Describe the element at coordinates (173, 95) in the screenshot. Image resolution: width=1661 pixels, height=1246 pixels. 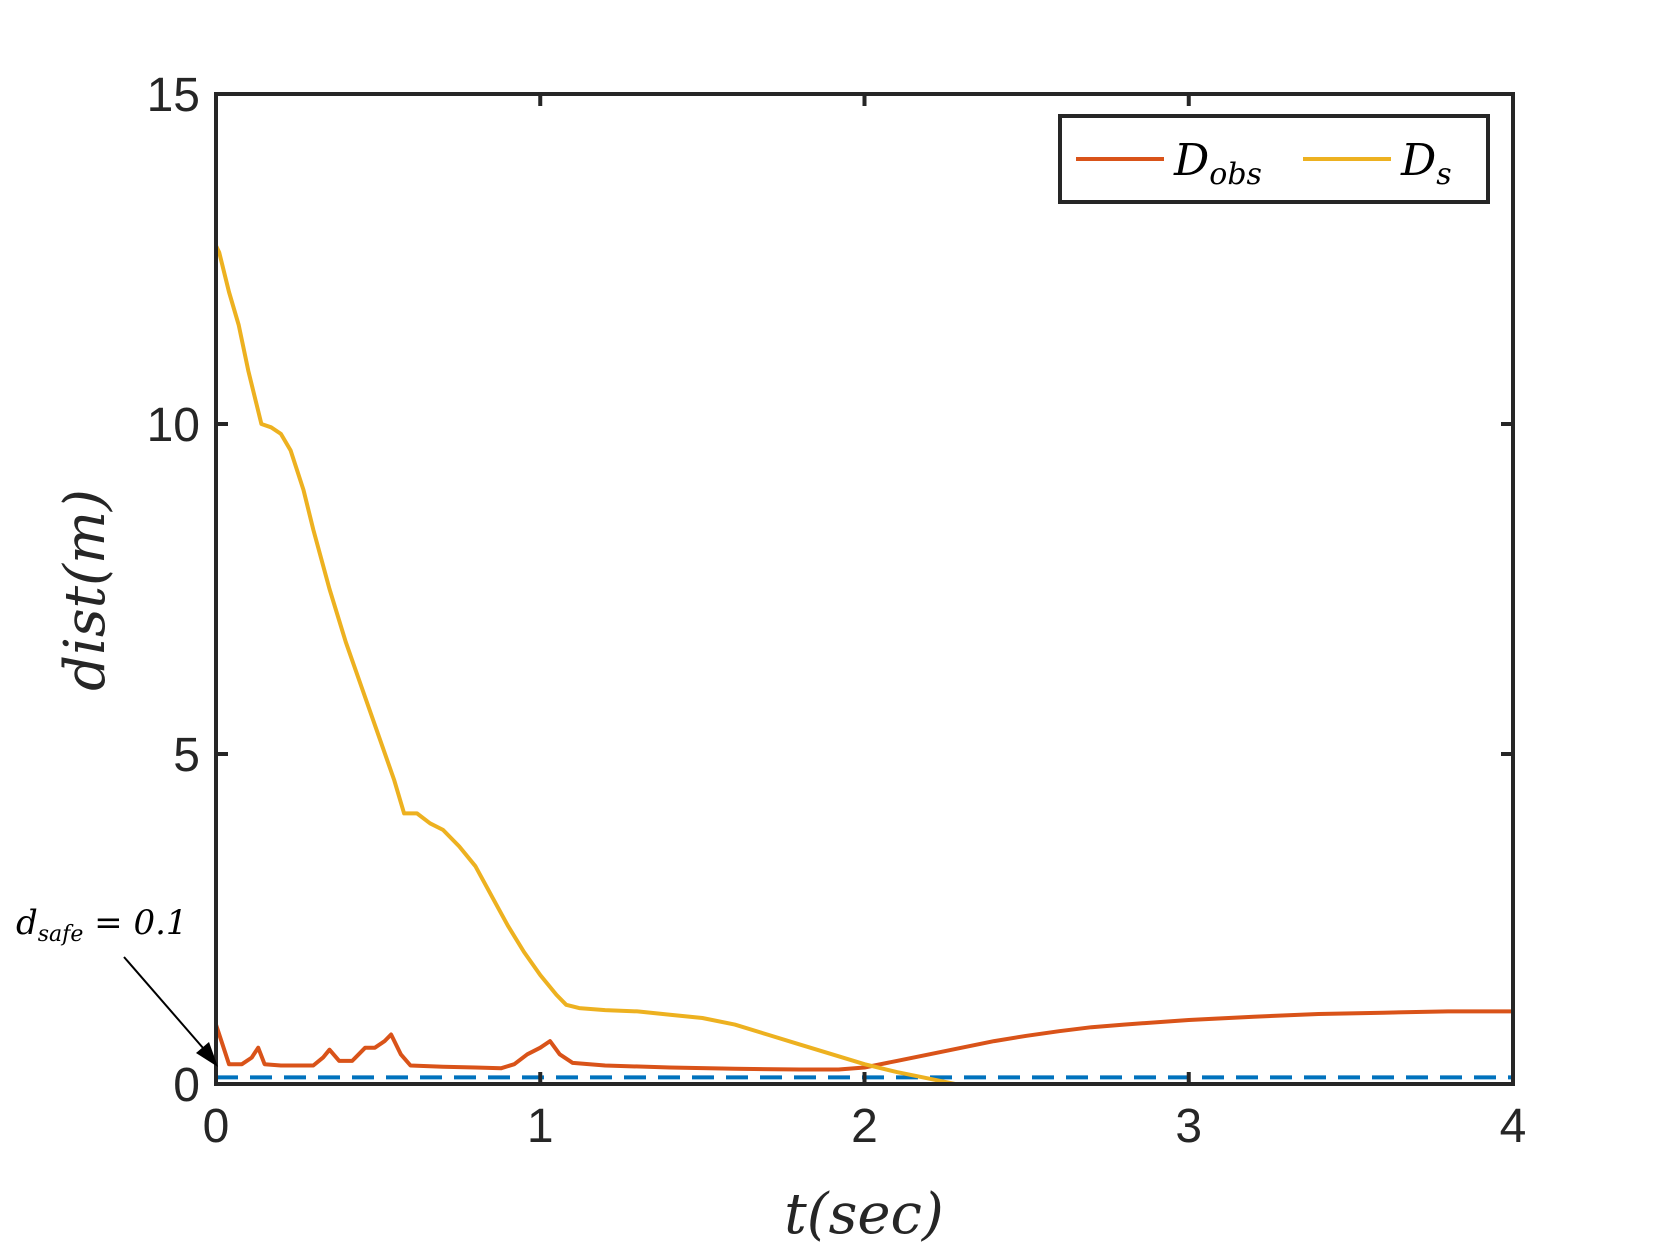
I see `y-tick-label: 15` at that location.